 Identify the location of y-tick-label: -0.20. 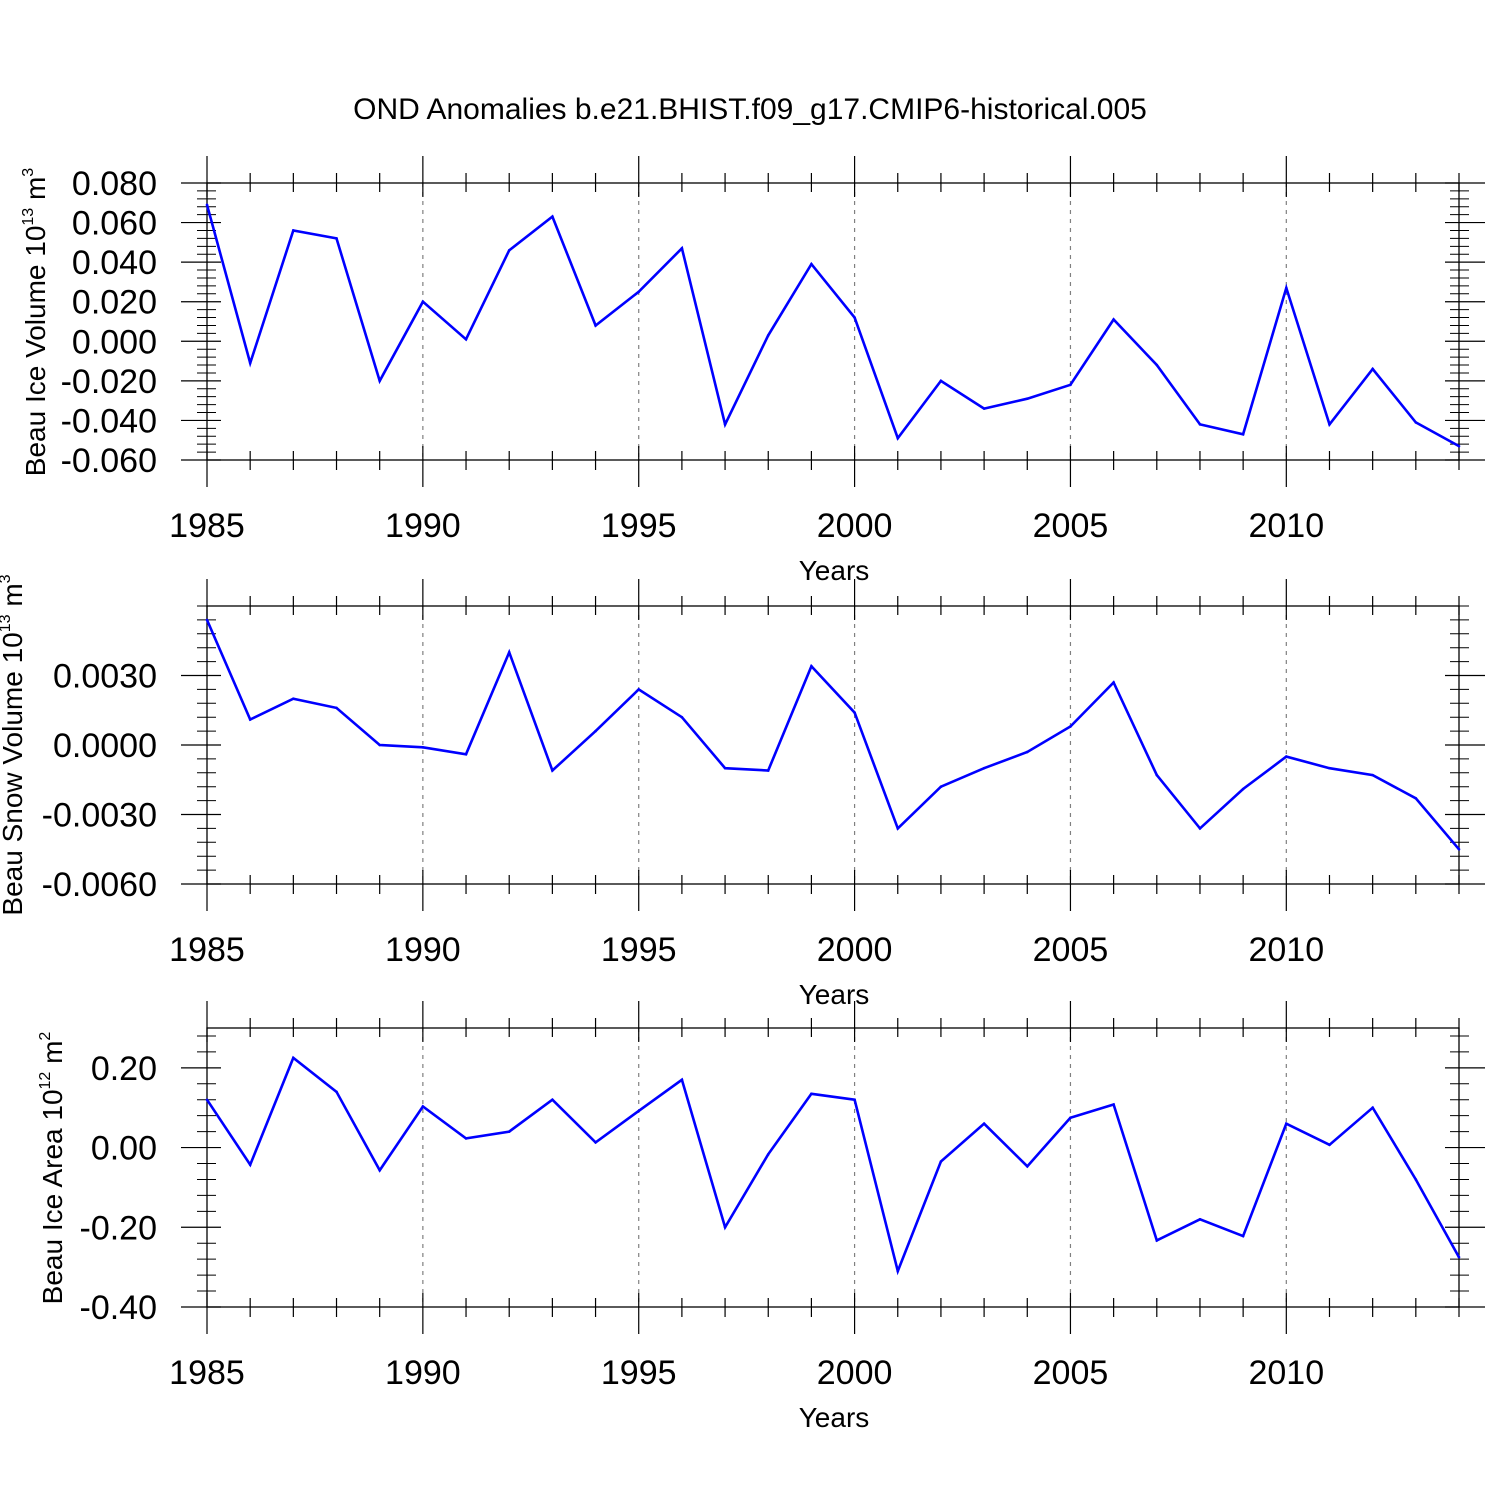
(119, 1228).